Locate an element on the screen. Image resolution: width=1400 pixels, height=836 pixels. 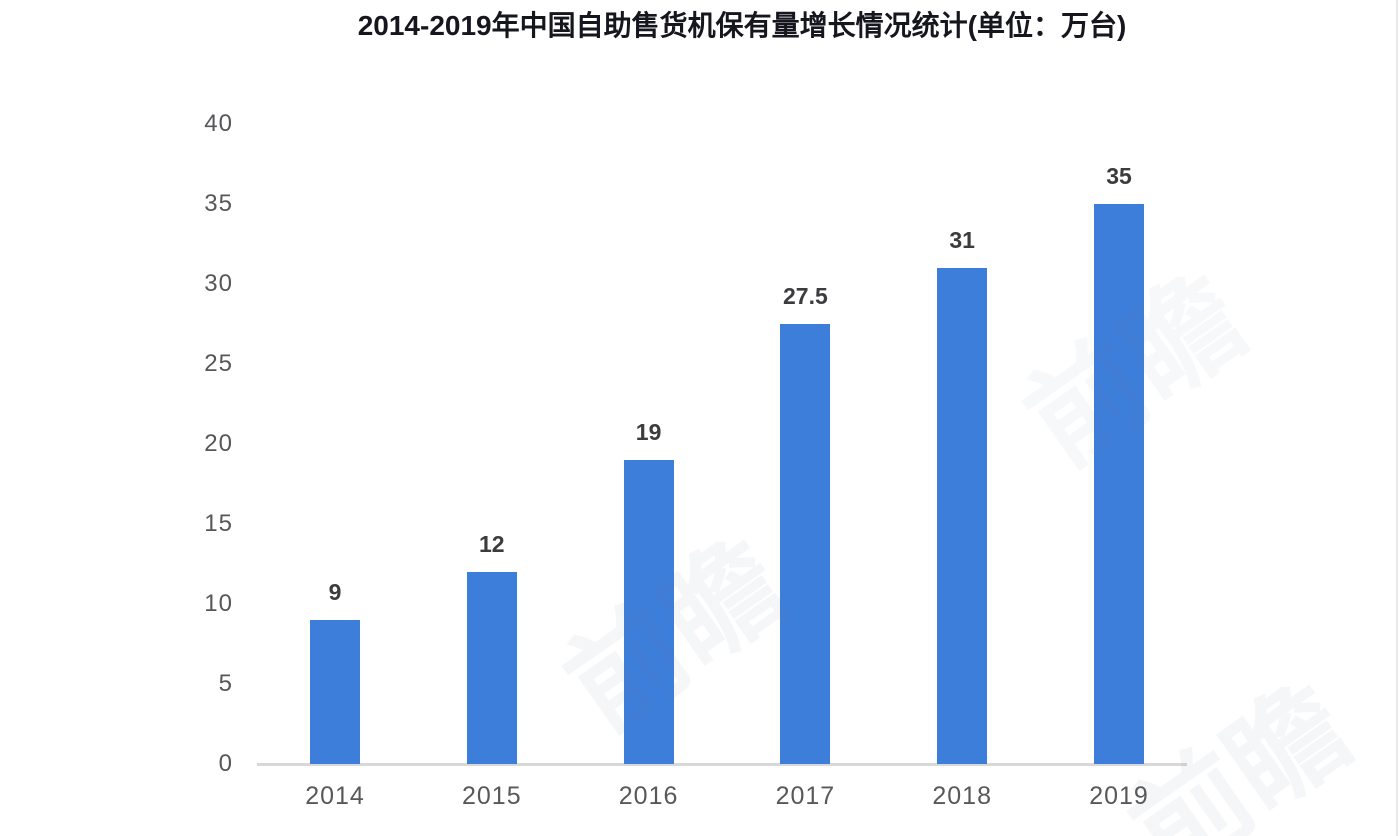
y-tick-label: 15 is located at coordinates (218, 523).